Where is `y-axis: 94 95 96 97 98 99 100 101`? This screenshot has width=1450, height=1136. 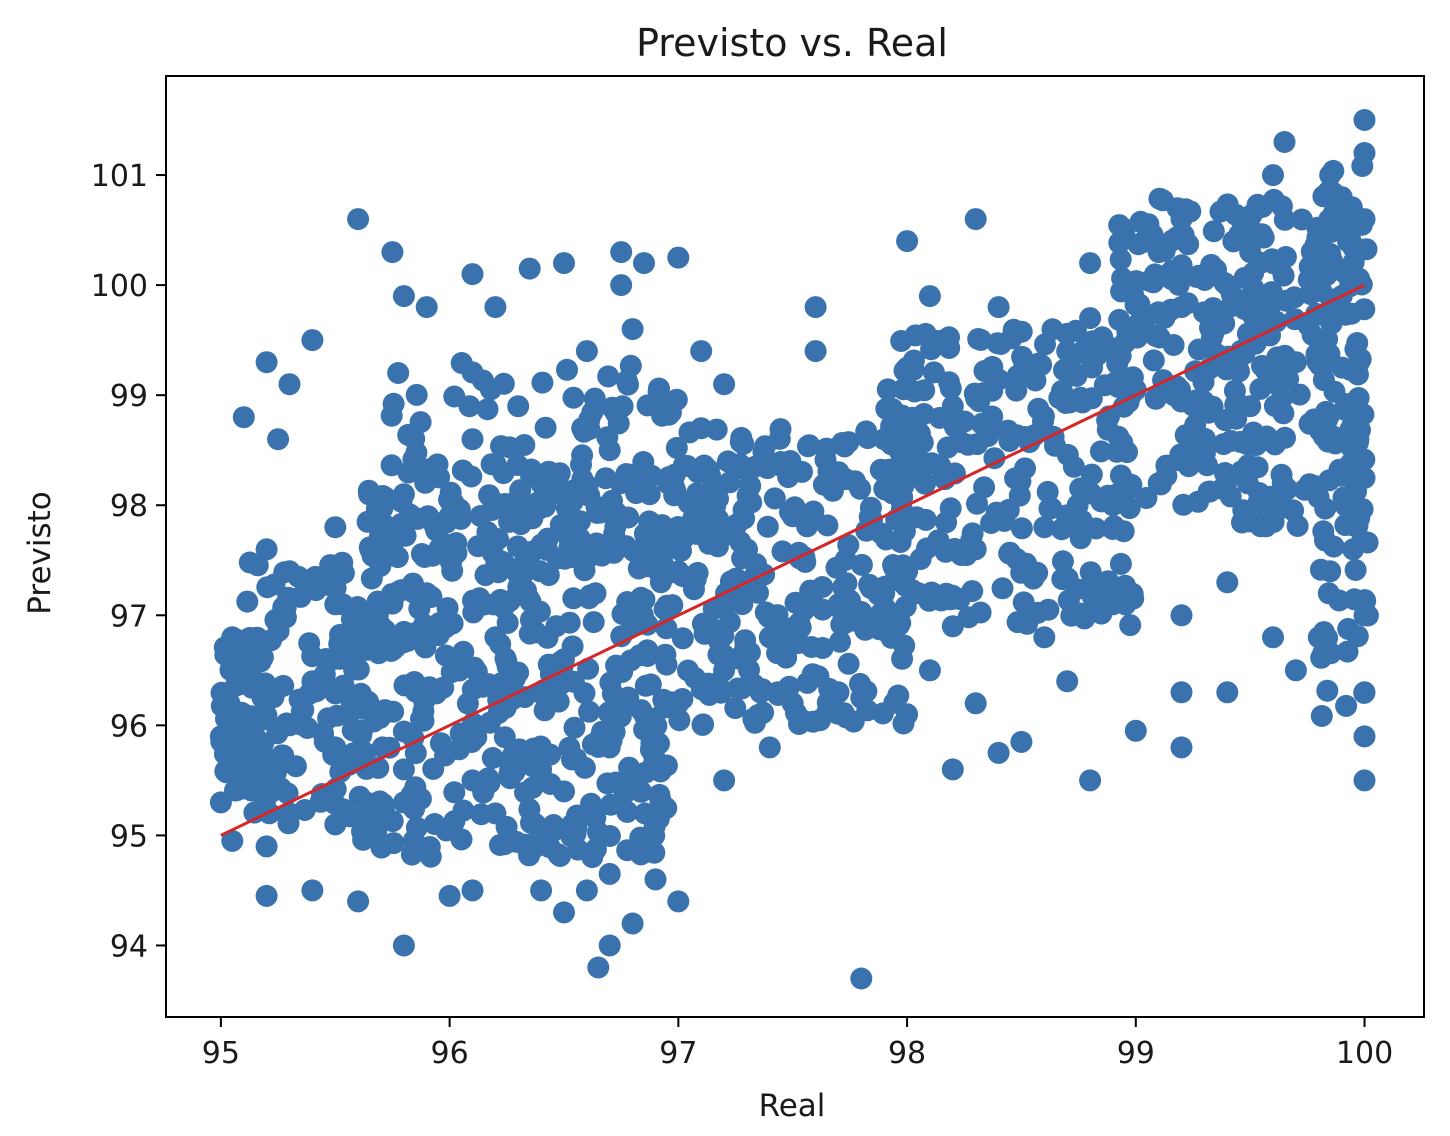
y-axis: 94 95 96 97 98 99 100 101 is located at coordinates (128, 561).